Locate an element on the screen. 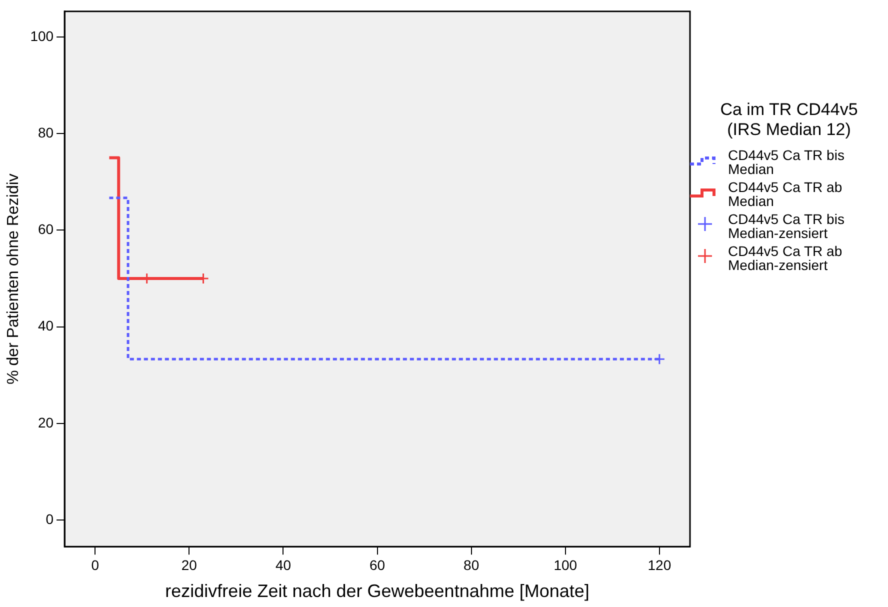 The image size is (888, 607). x-tick-label: 40 is located at coordinates (283, 564).